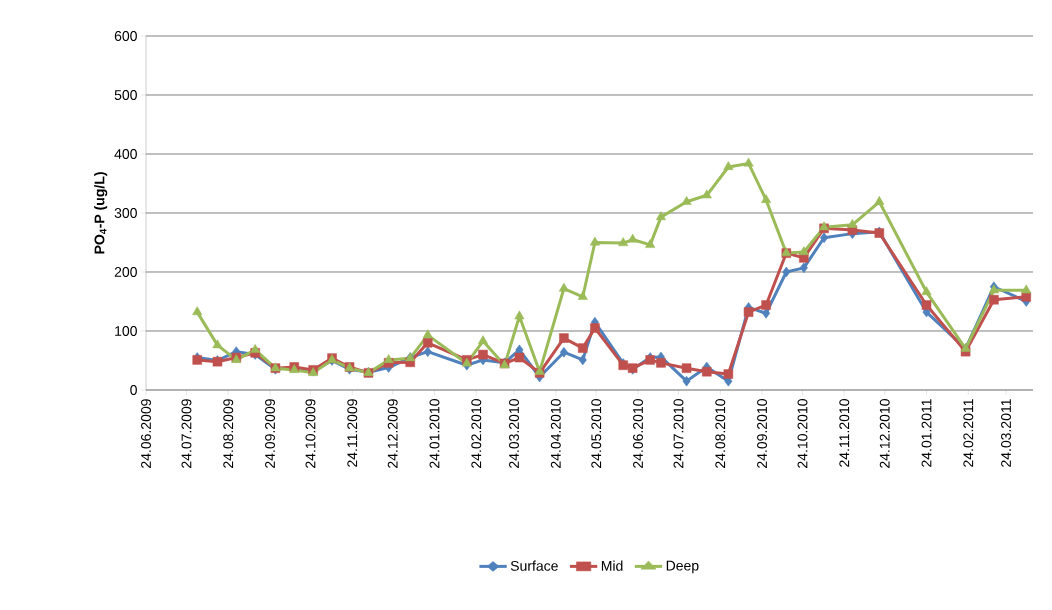 The image size is (1052, 610). What do you see at coordinates (638, 433) in the screenshot?
I see `x-tick-label: 24.06.2010` at bounding box center [638, 433].